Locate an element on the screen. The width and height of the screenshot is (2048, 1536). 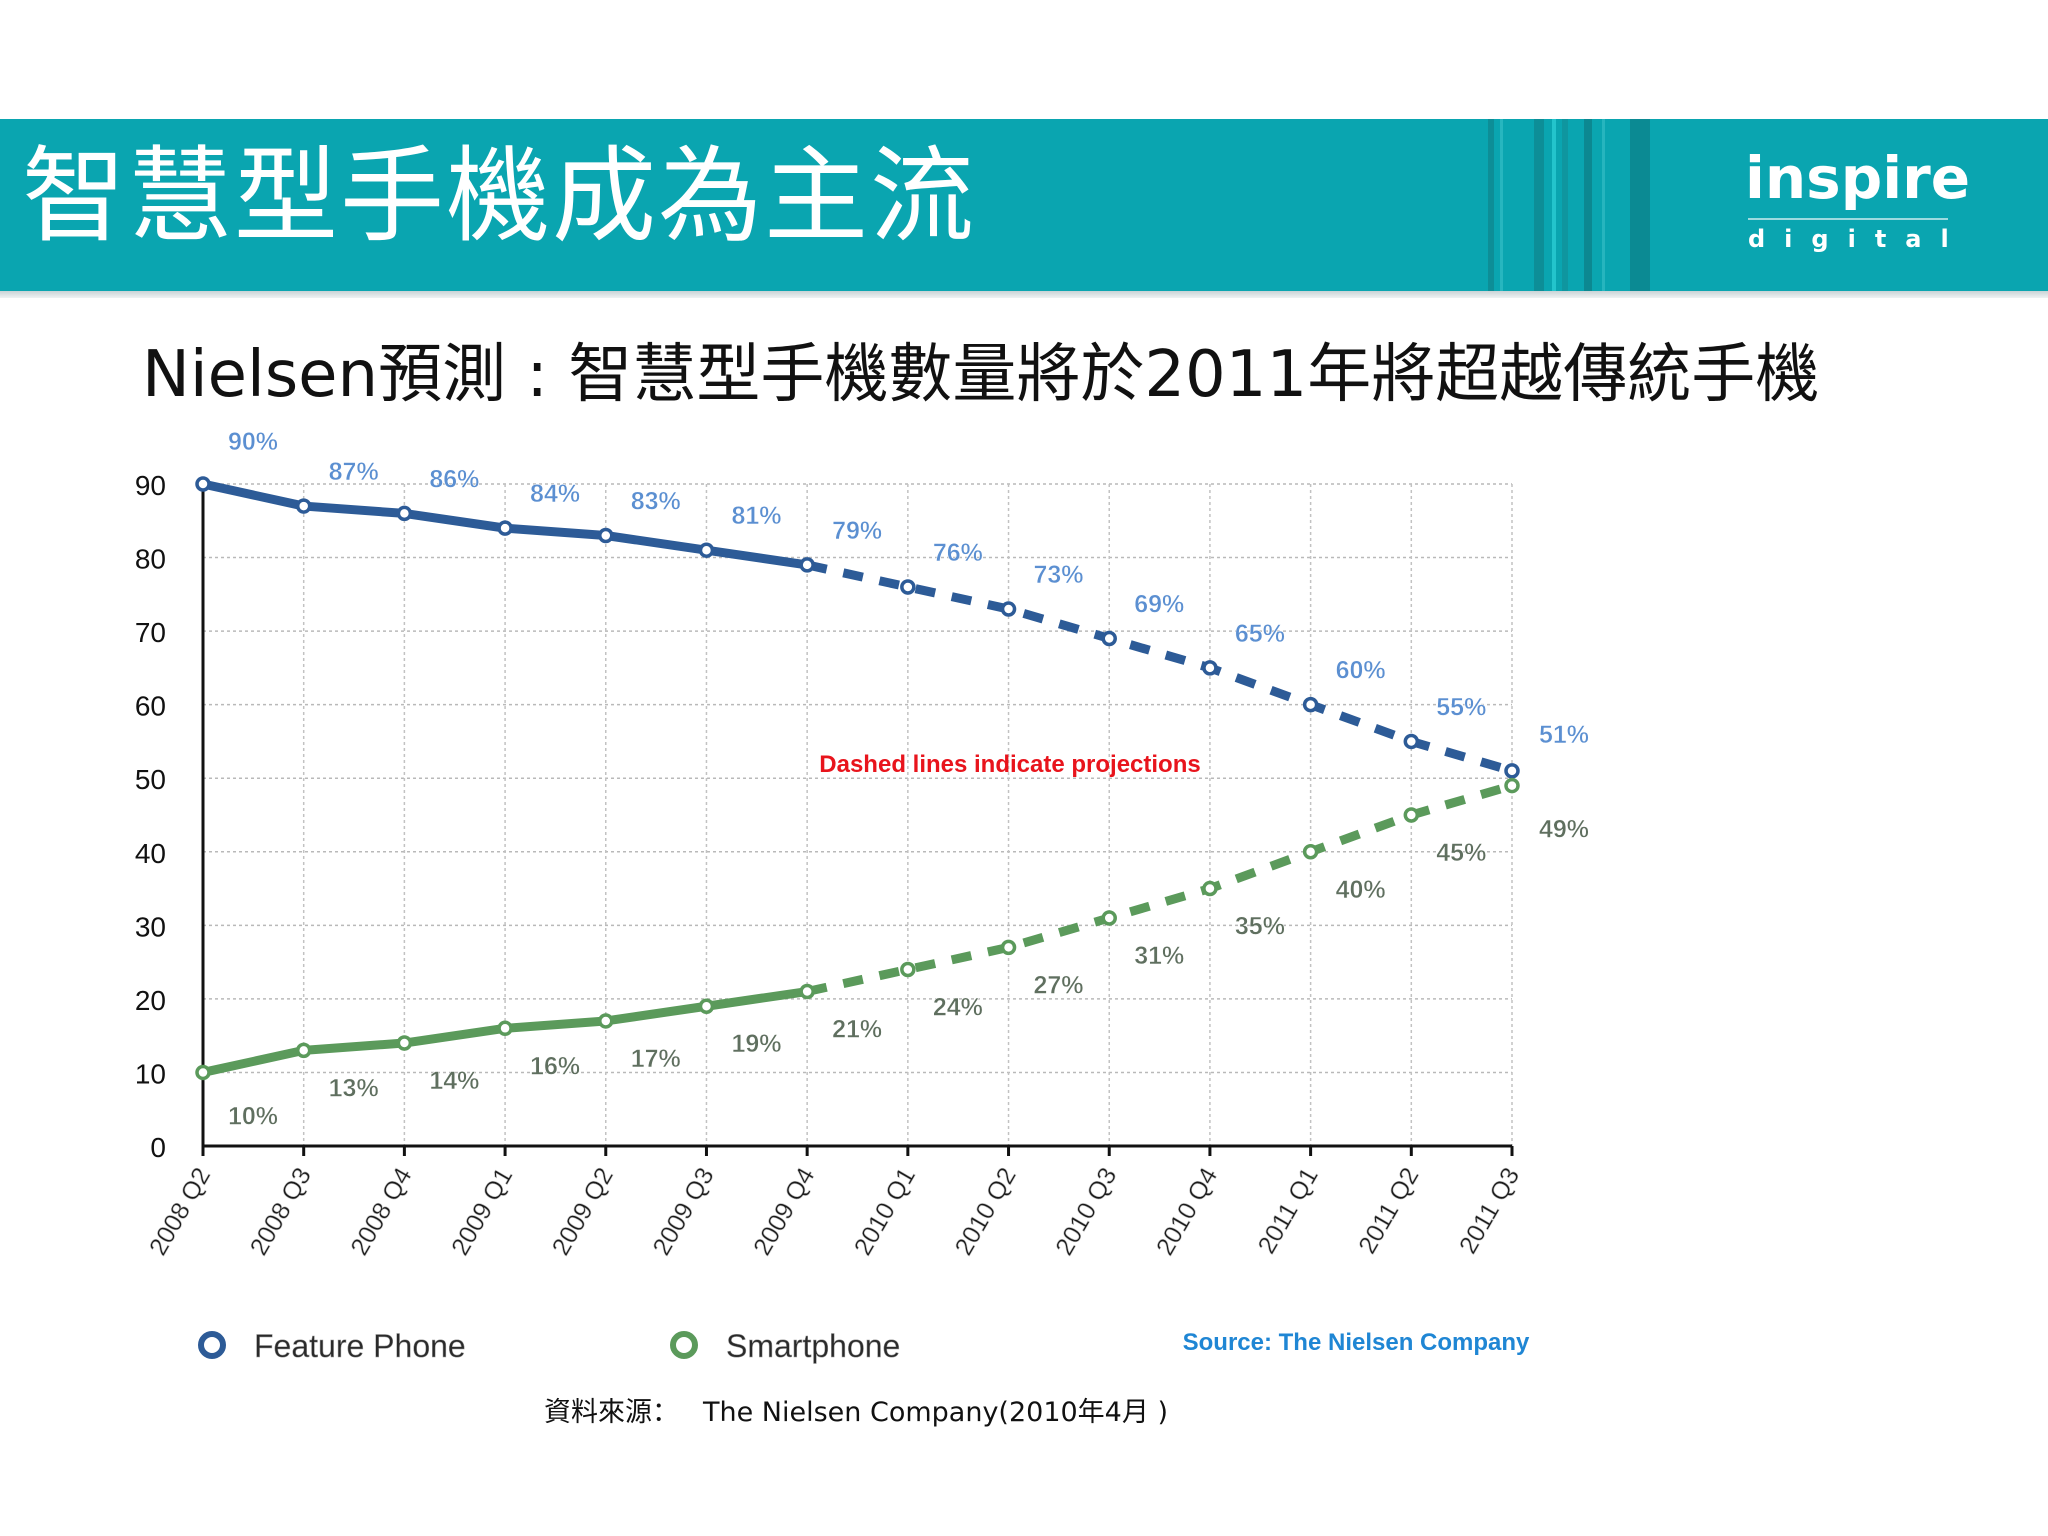
source-text: The Nielsen Company(2010年4月 ) is located at coordinates (935, 1412).